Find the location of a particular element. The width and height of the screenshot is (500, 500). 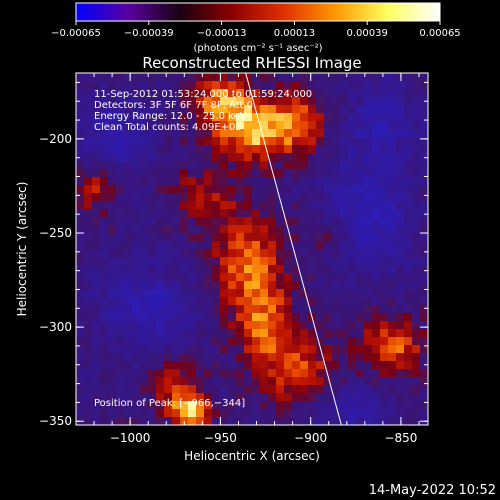

annotation-time: 11-Sep-2012 01:53:24.000 to 01:59:24.000 is located at coordinates (203, 94).